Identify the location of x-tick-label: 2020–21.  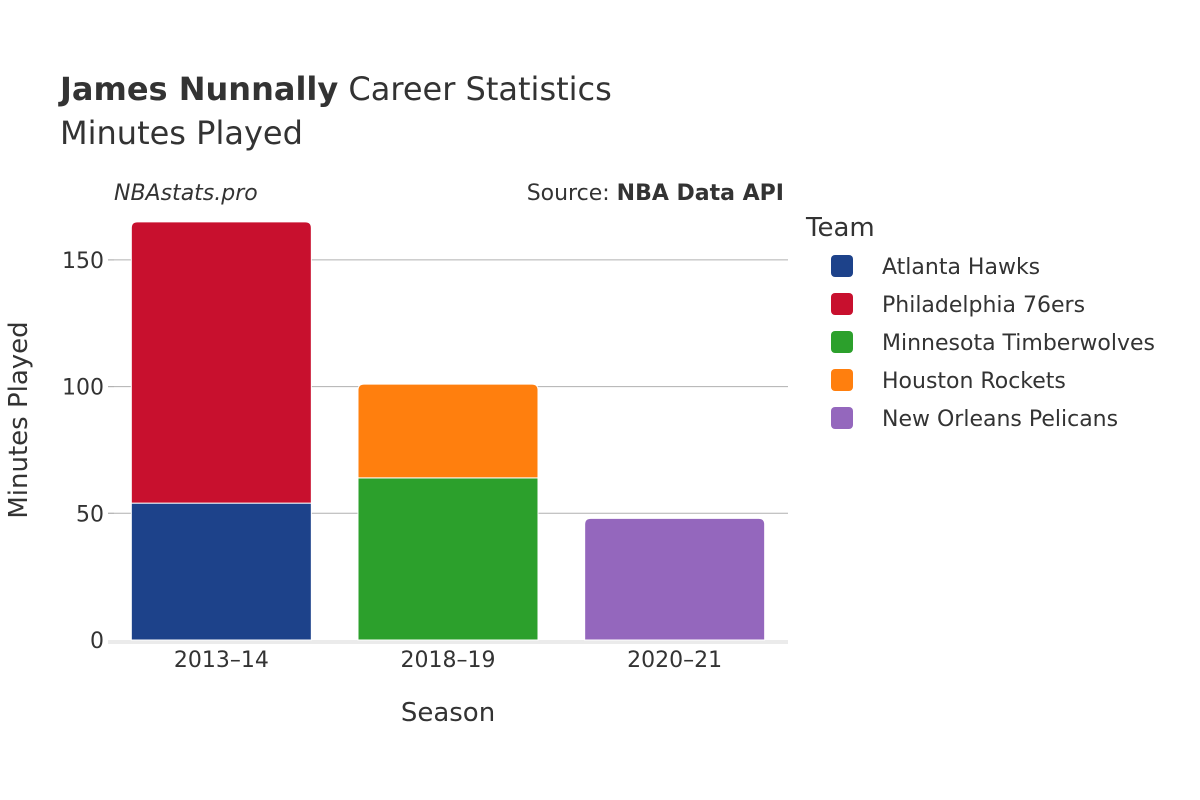
(674, 660).